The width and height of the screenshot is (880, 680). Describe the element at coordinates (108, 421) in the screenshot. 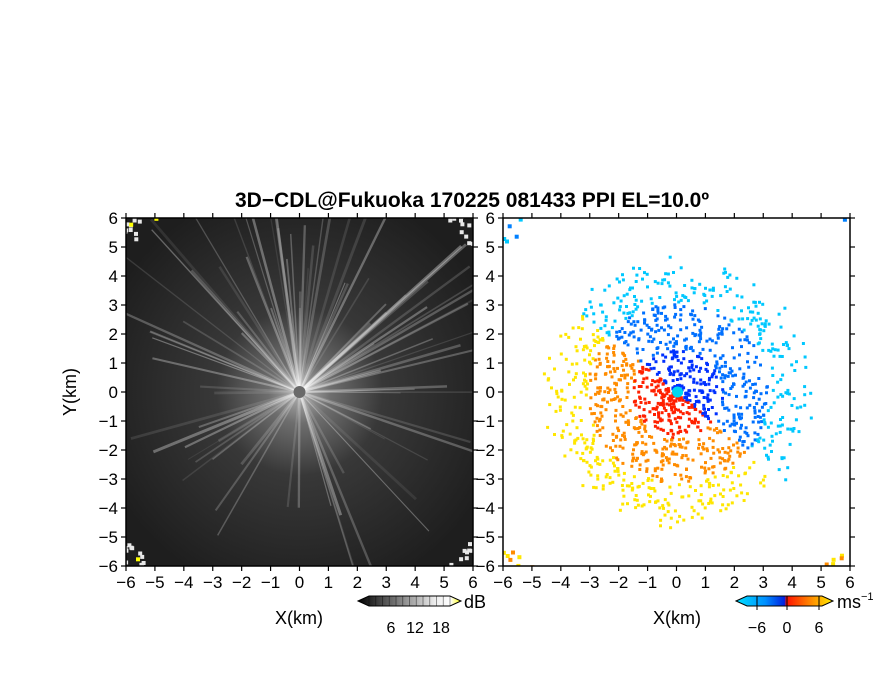

I see `y-tick-label: −1` at that location.